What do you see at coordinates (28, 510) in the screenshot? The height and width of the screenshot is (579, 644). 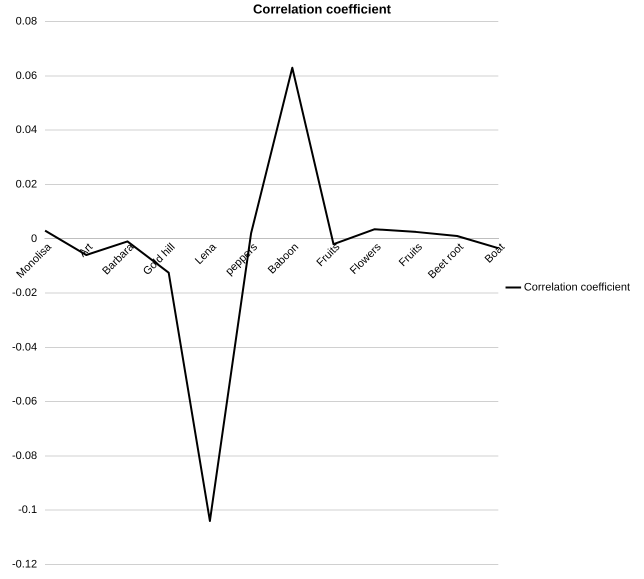 I see `y-tick-label: -0.1` at bounding box center [28, 510].